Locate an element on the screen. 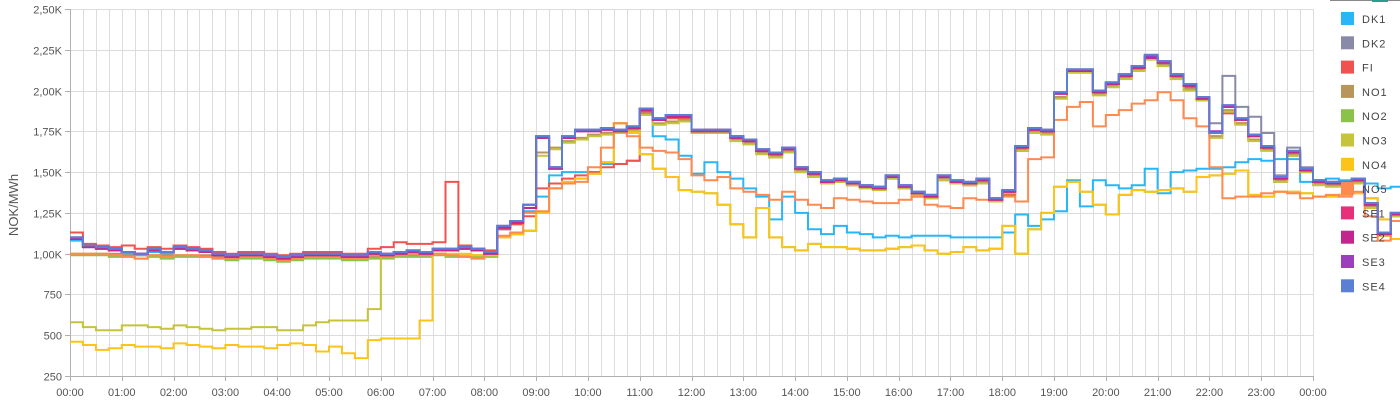  y-tick-label: 500 is located at coordinates (53, 337).